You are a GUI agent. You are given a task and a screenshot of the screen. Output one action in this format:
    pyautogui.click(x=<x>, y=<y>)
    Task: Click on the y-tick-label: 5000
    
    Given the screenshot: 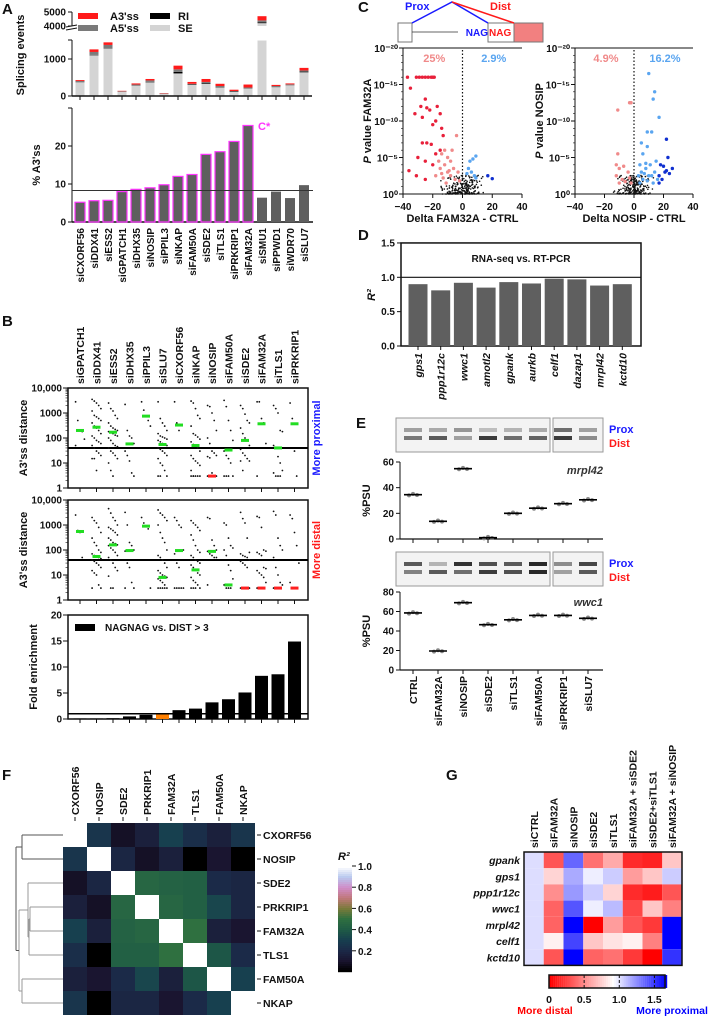 What is the action you would take?
    pyautogui.click(x=55, y=13)
    